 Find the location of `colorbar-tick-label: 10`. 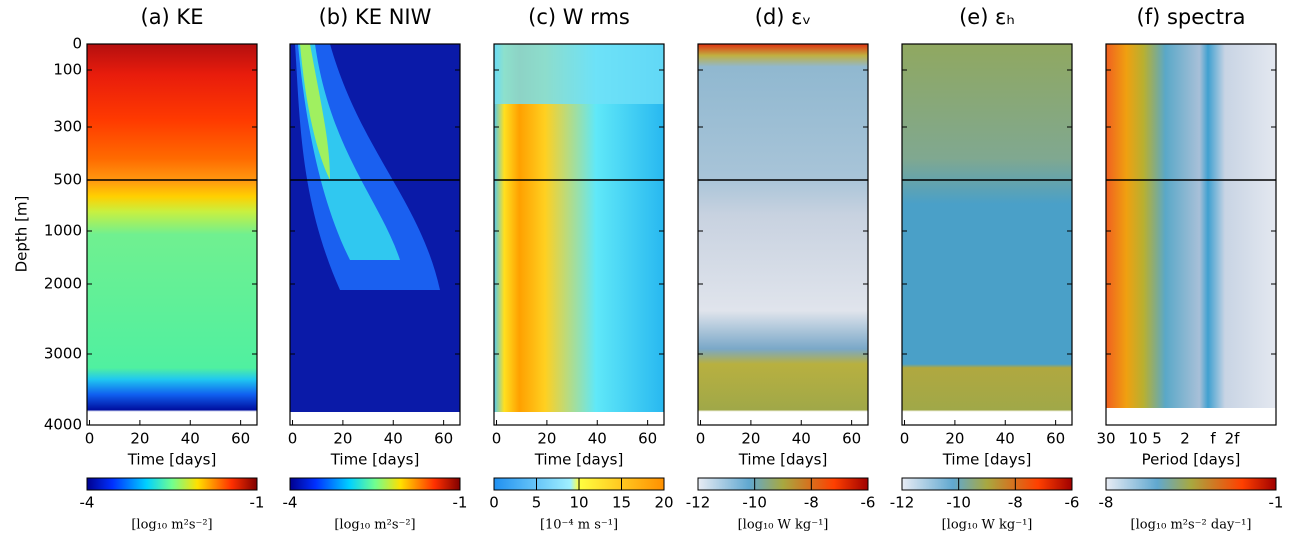

colorbar-tick-label: 10 is located at coordinates (578, 503).